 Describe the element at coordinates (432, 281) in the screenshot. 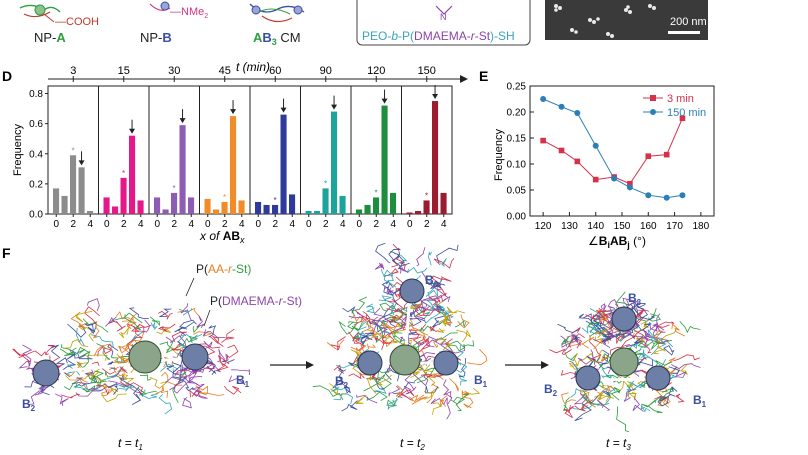

I see `b3-label-t2: B3` at that location.